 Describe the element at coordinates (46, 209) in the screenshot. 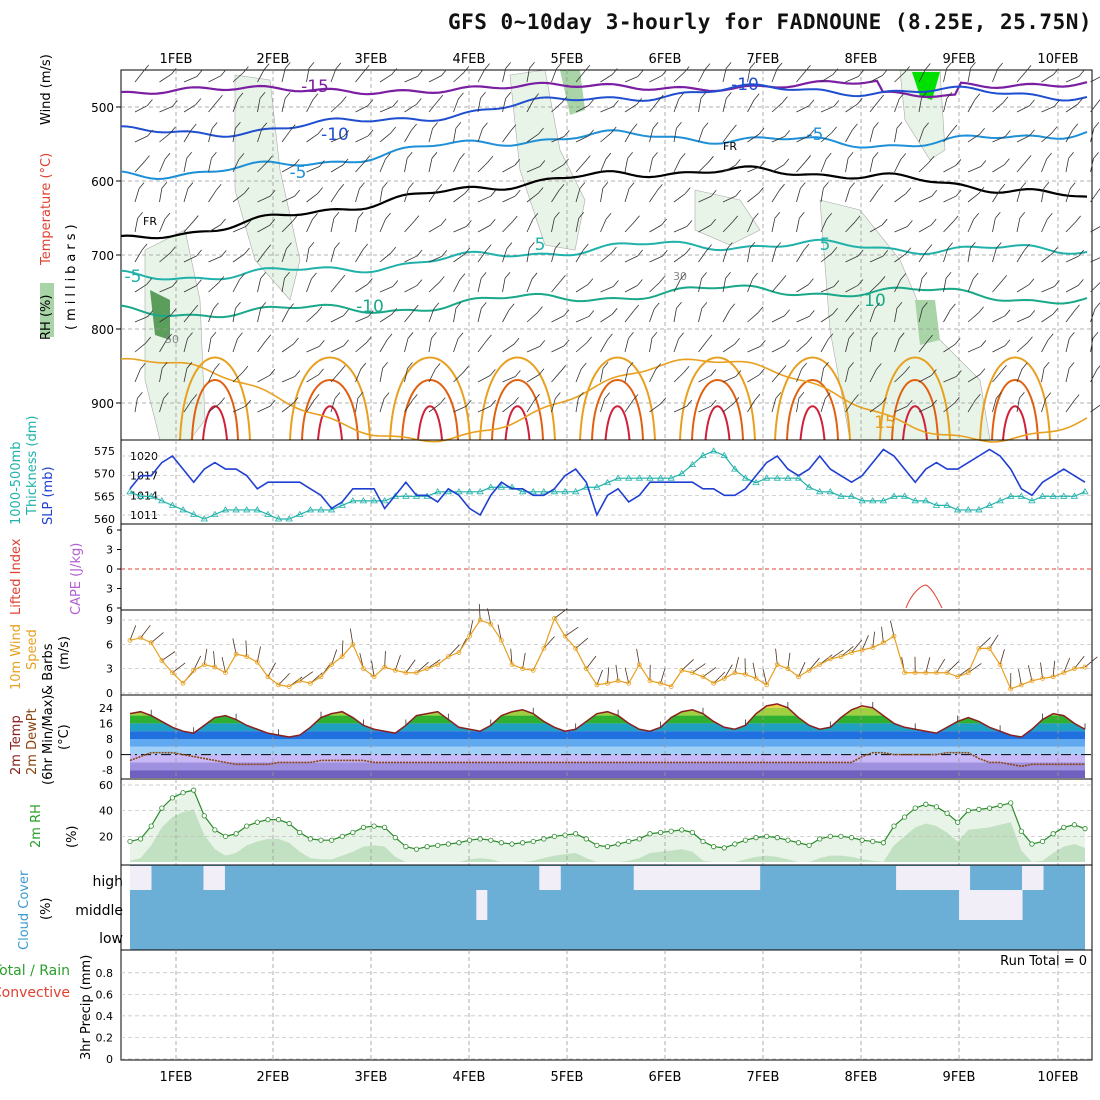

I see `upper-temp-label: Temperature (°C)` at that location.